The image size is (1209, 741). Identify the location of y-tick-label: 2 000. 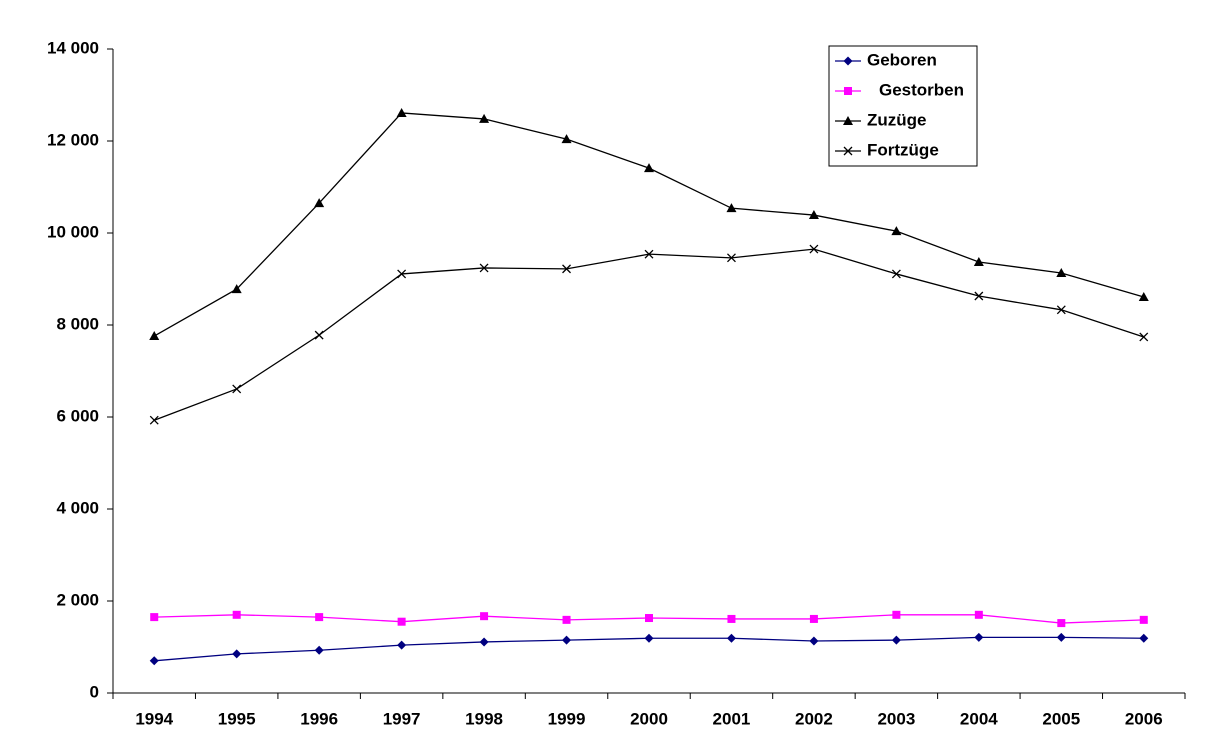
(77, 599).